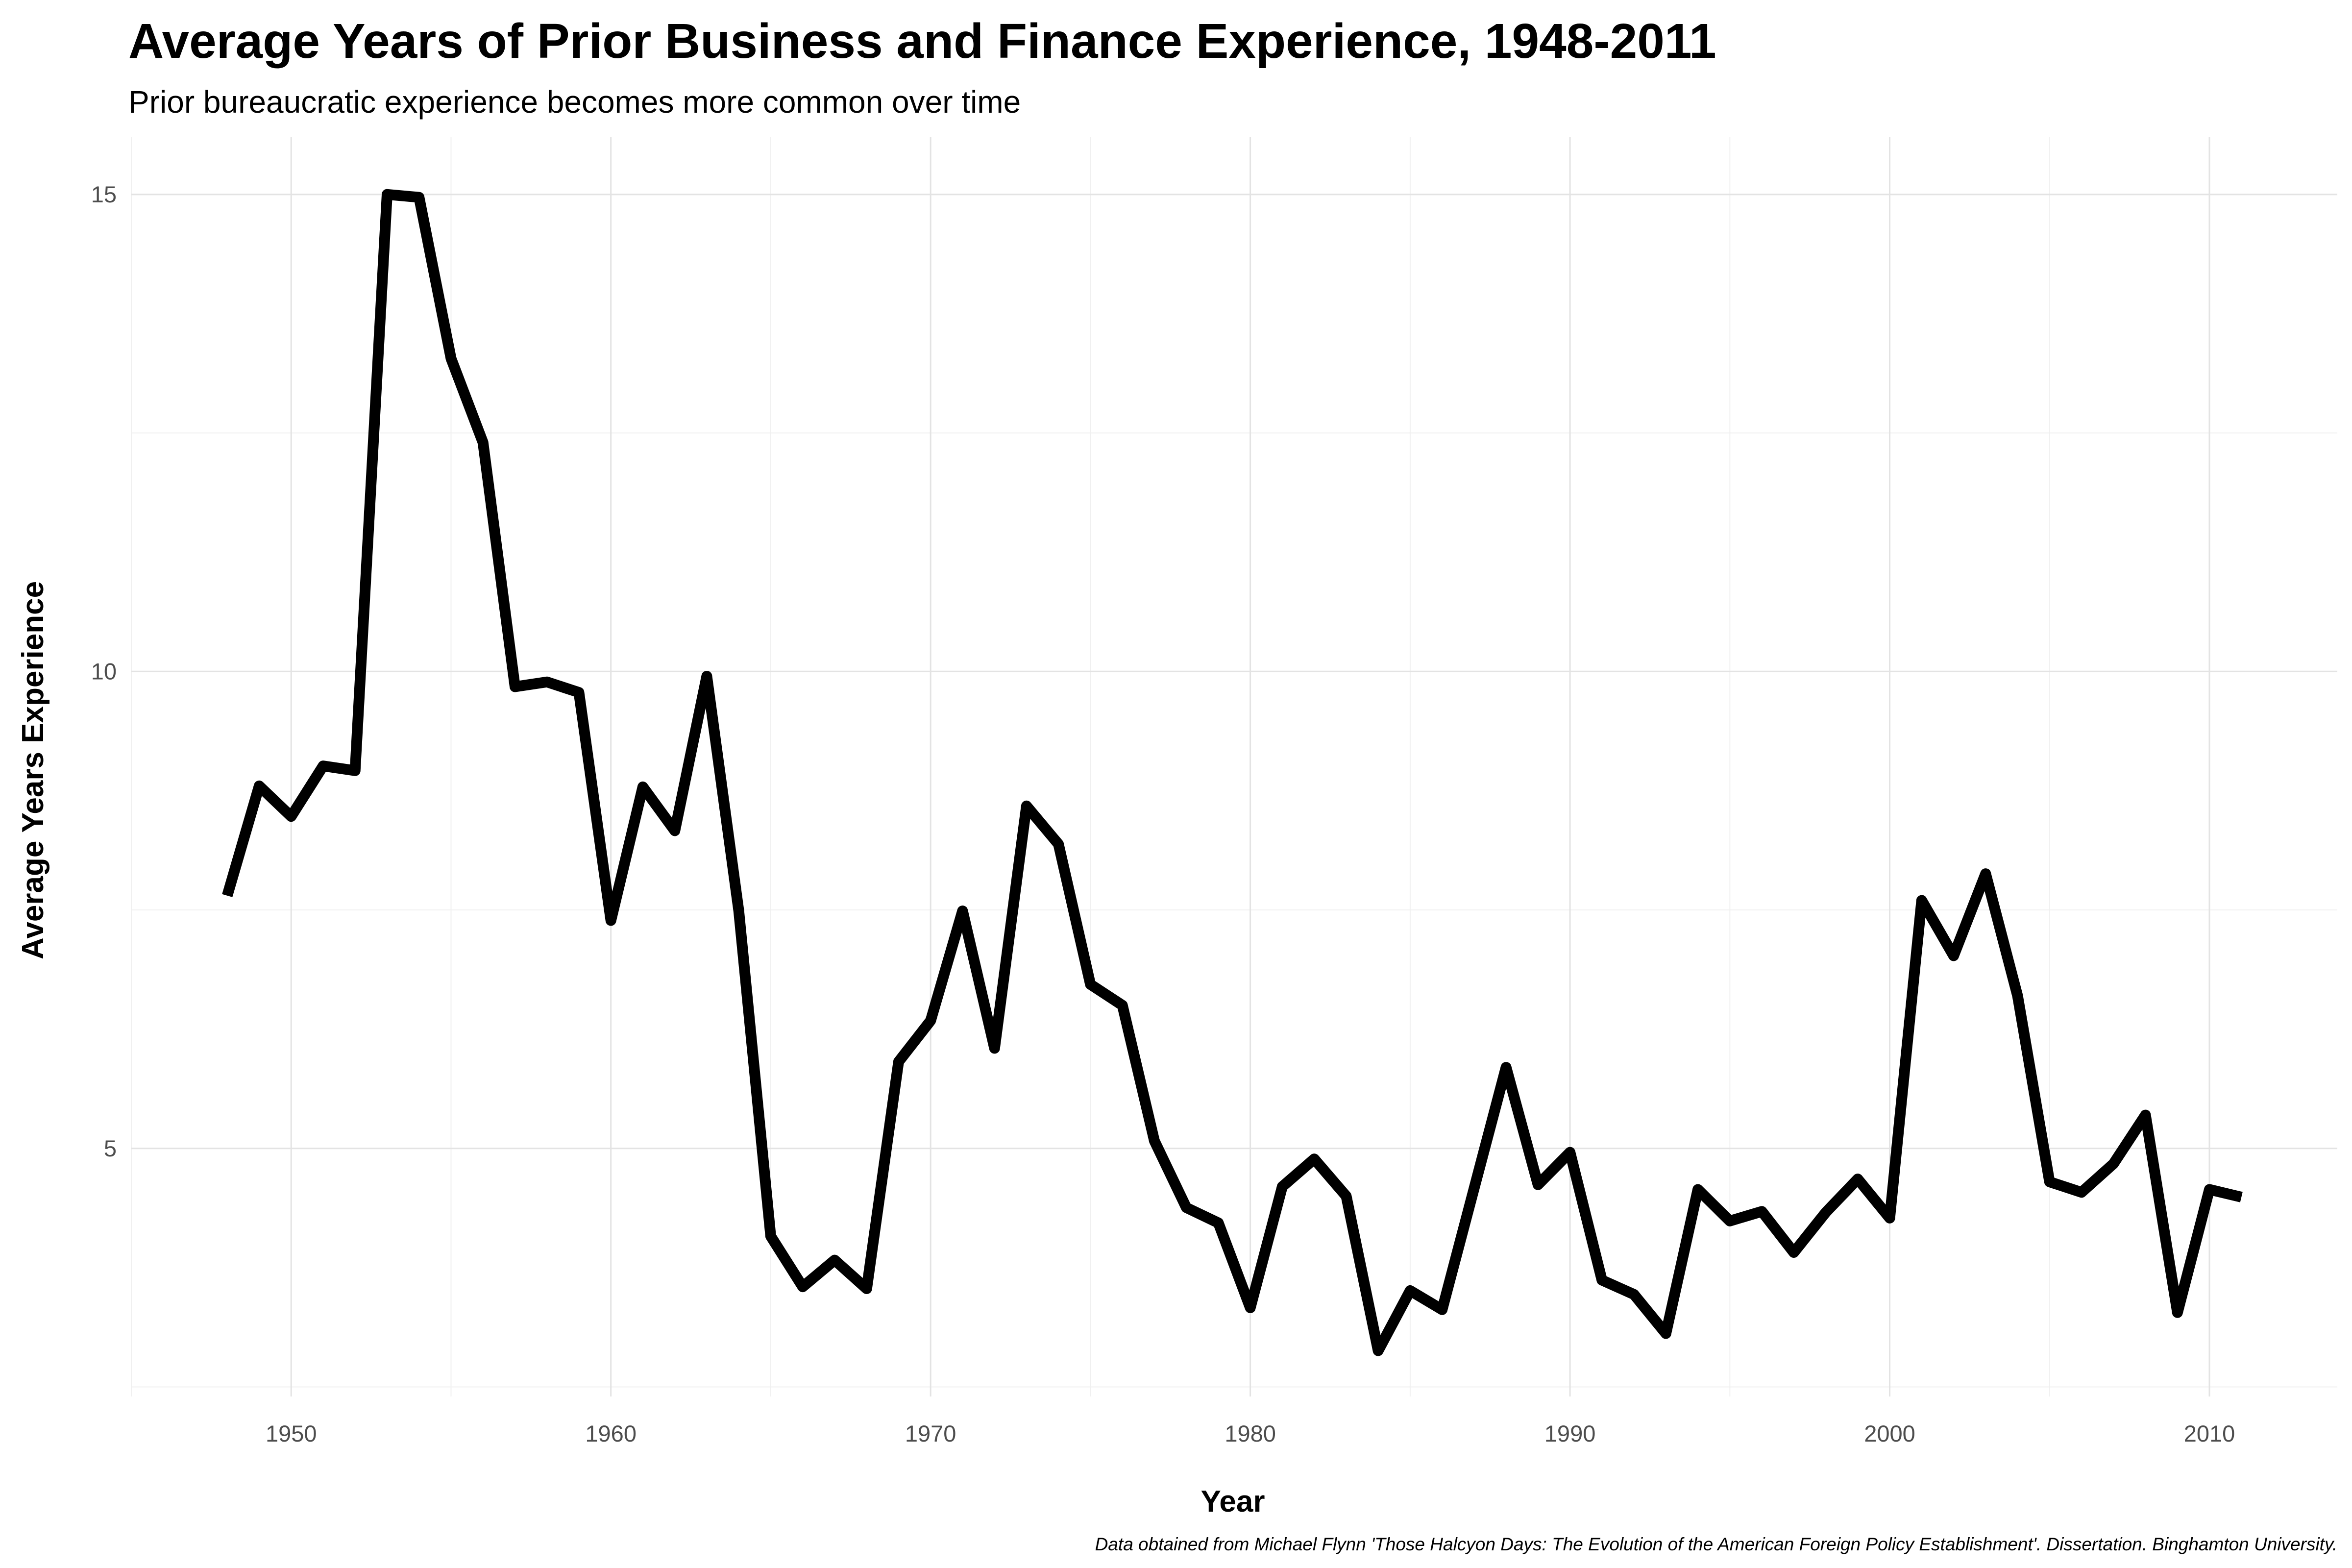 This screenshot has height=1568, width=2352. What do you see at coordinates (2209, 1433) in the screenshot?
I see `x-tick-label: 2010` at bounding box center [2209, 1433].